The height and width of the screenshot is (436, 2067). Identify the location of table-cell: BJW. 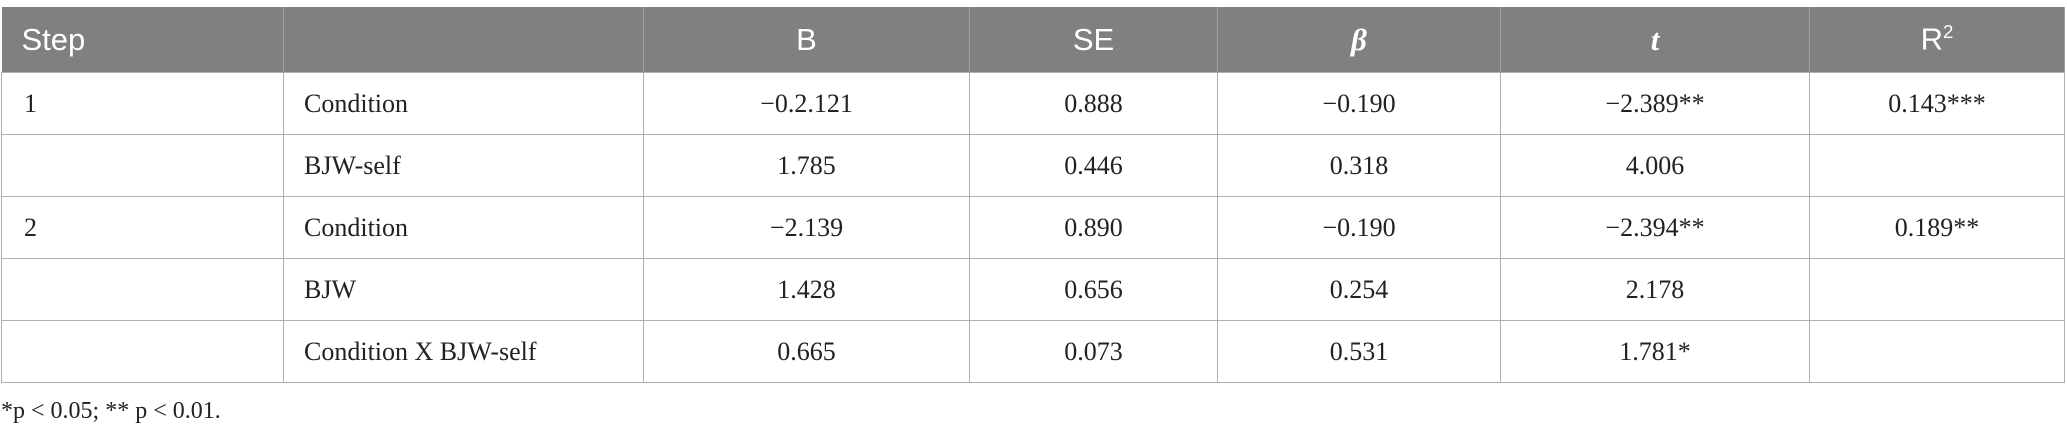
(463, 289).